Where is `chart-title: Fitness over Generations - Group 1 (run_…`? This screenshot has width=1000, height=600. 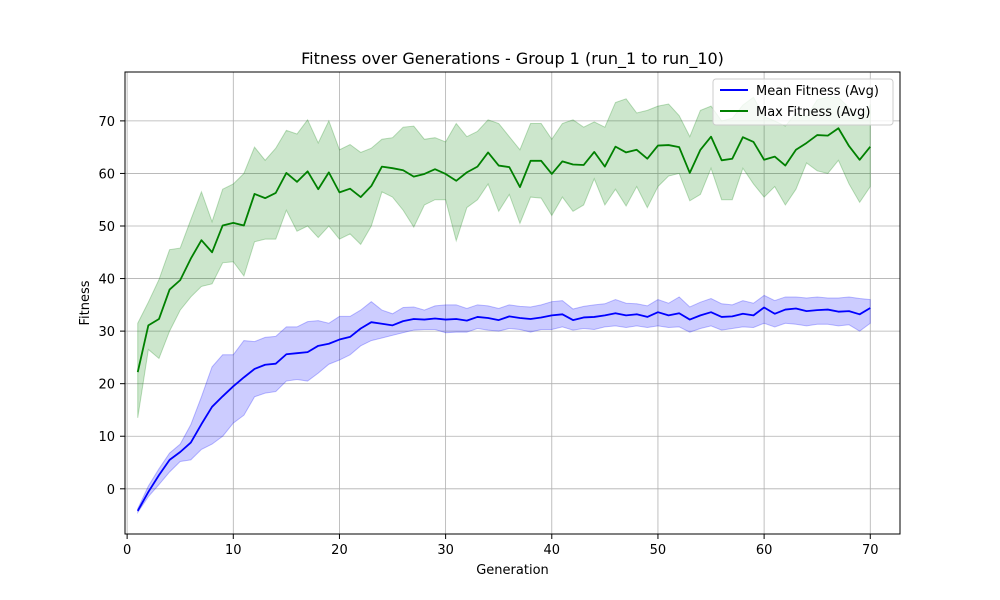 chart-title: Fitness over Generations - Group 1 (run_… is located at coordinates (512, 59).